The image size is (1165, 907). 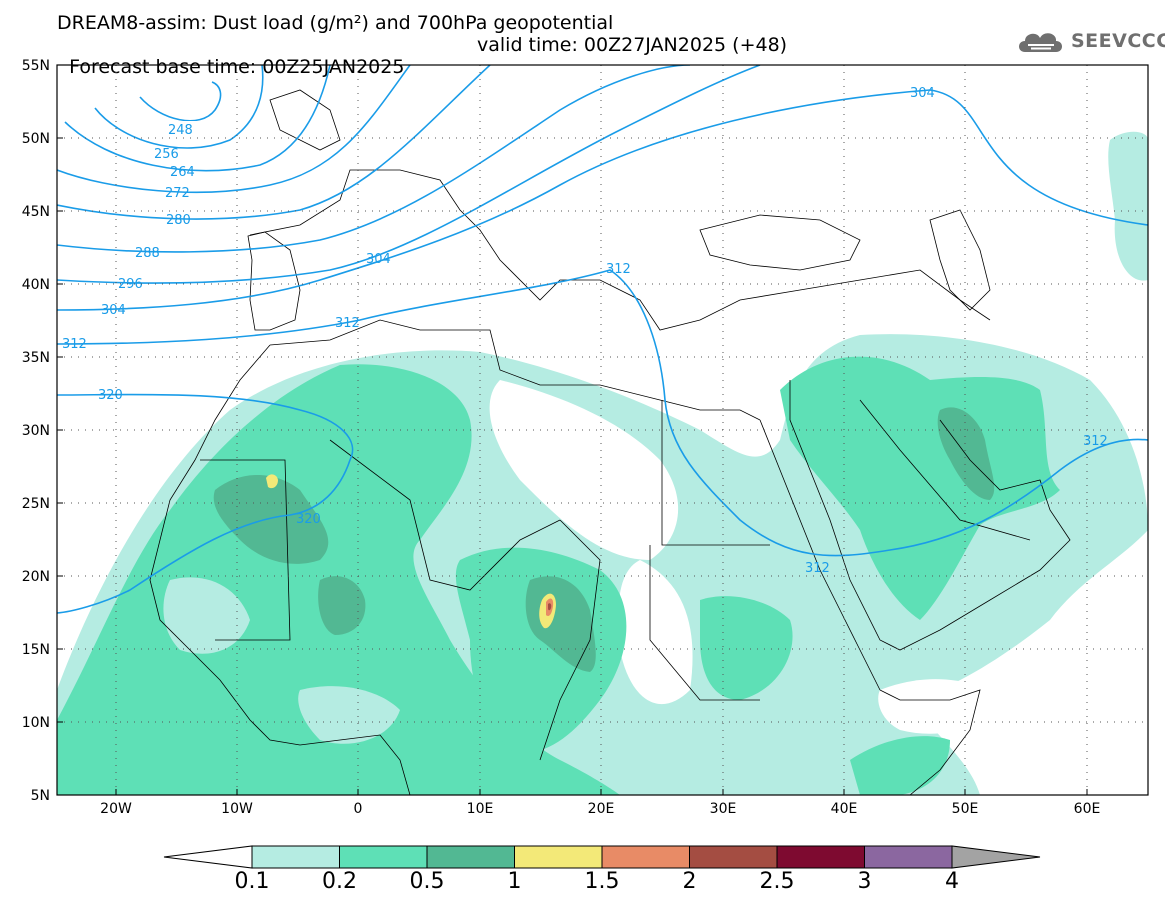 I want to click on clear-egypt, so click(x=584, y=470).